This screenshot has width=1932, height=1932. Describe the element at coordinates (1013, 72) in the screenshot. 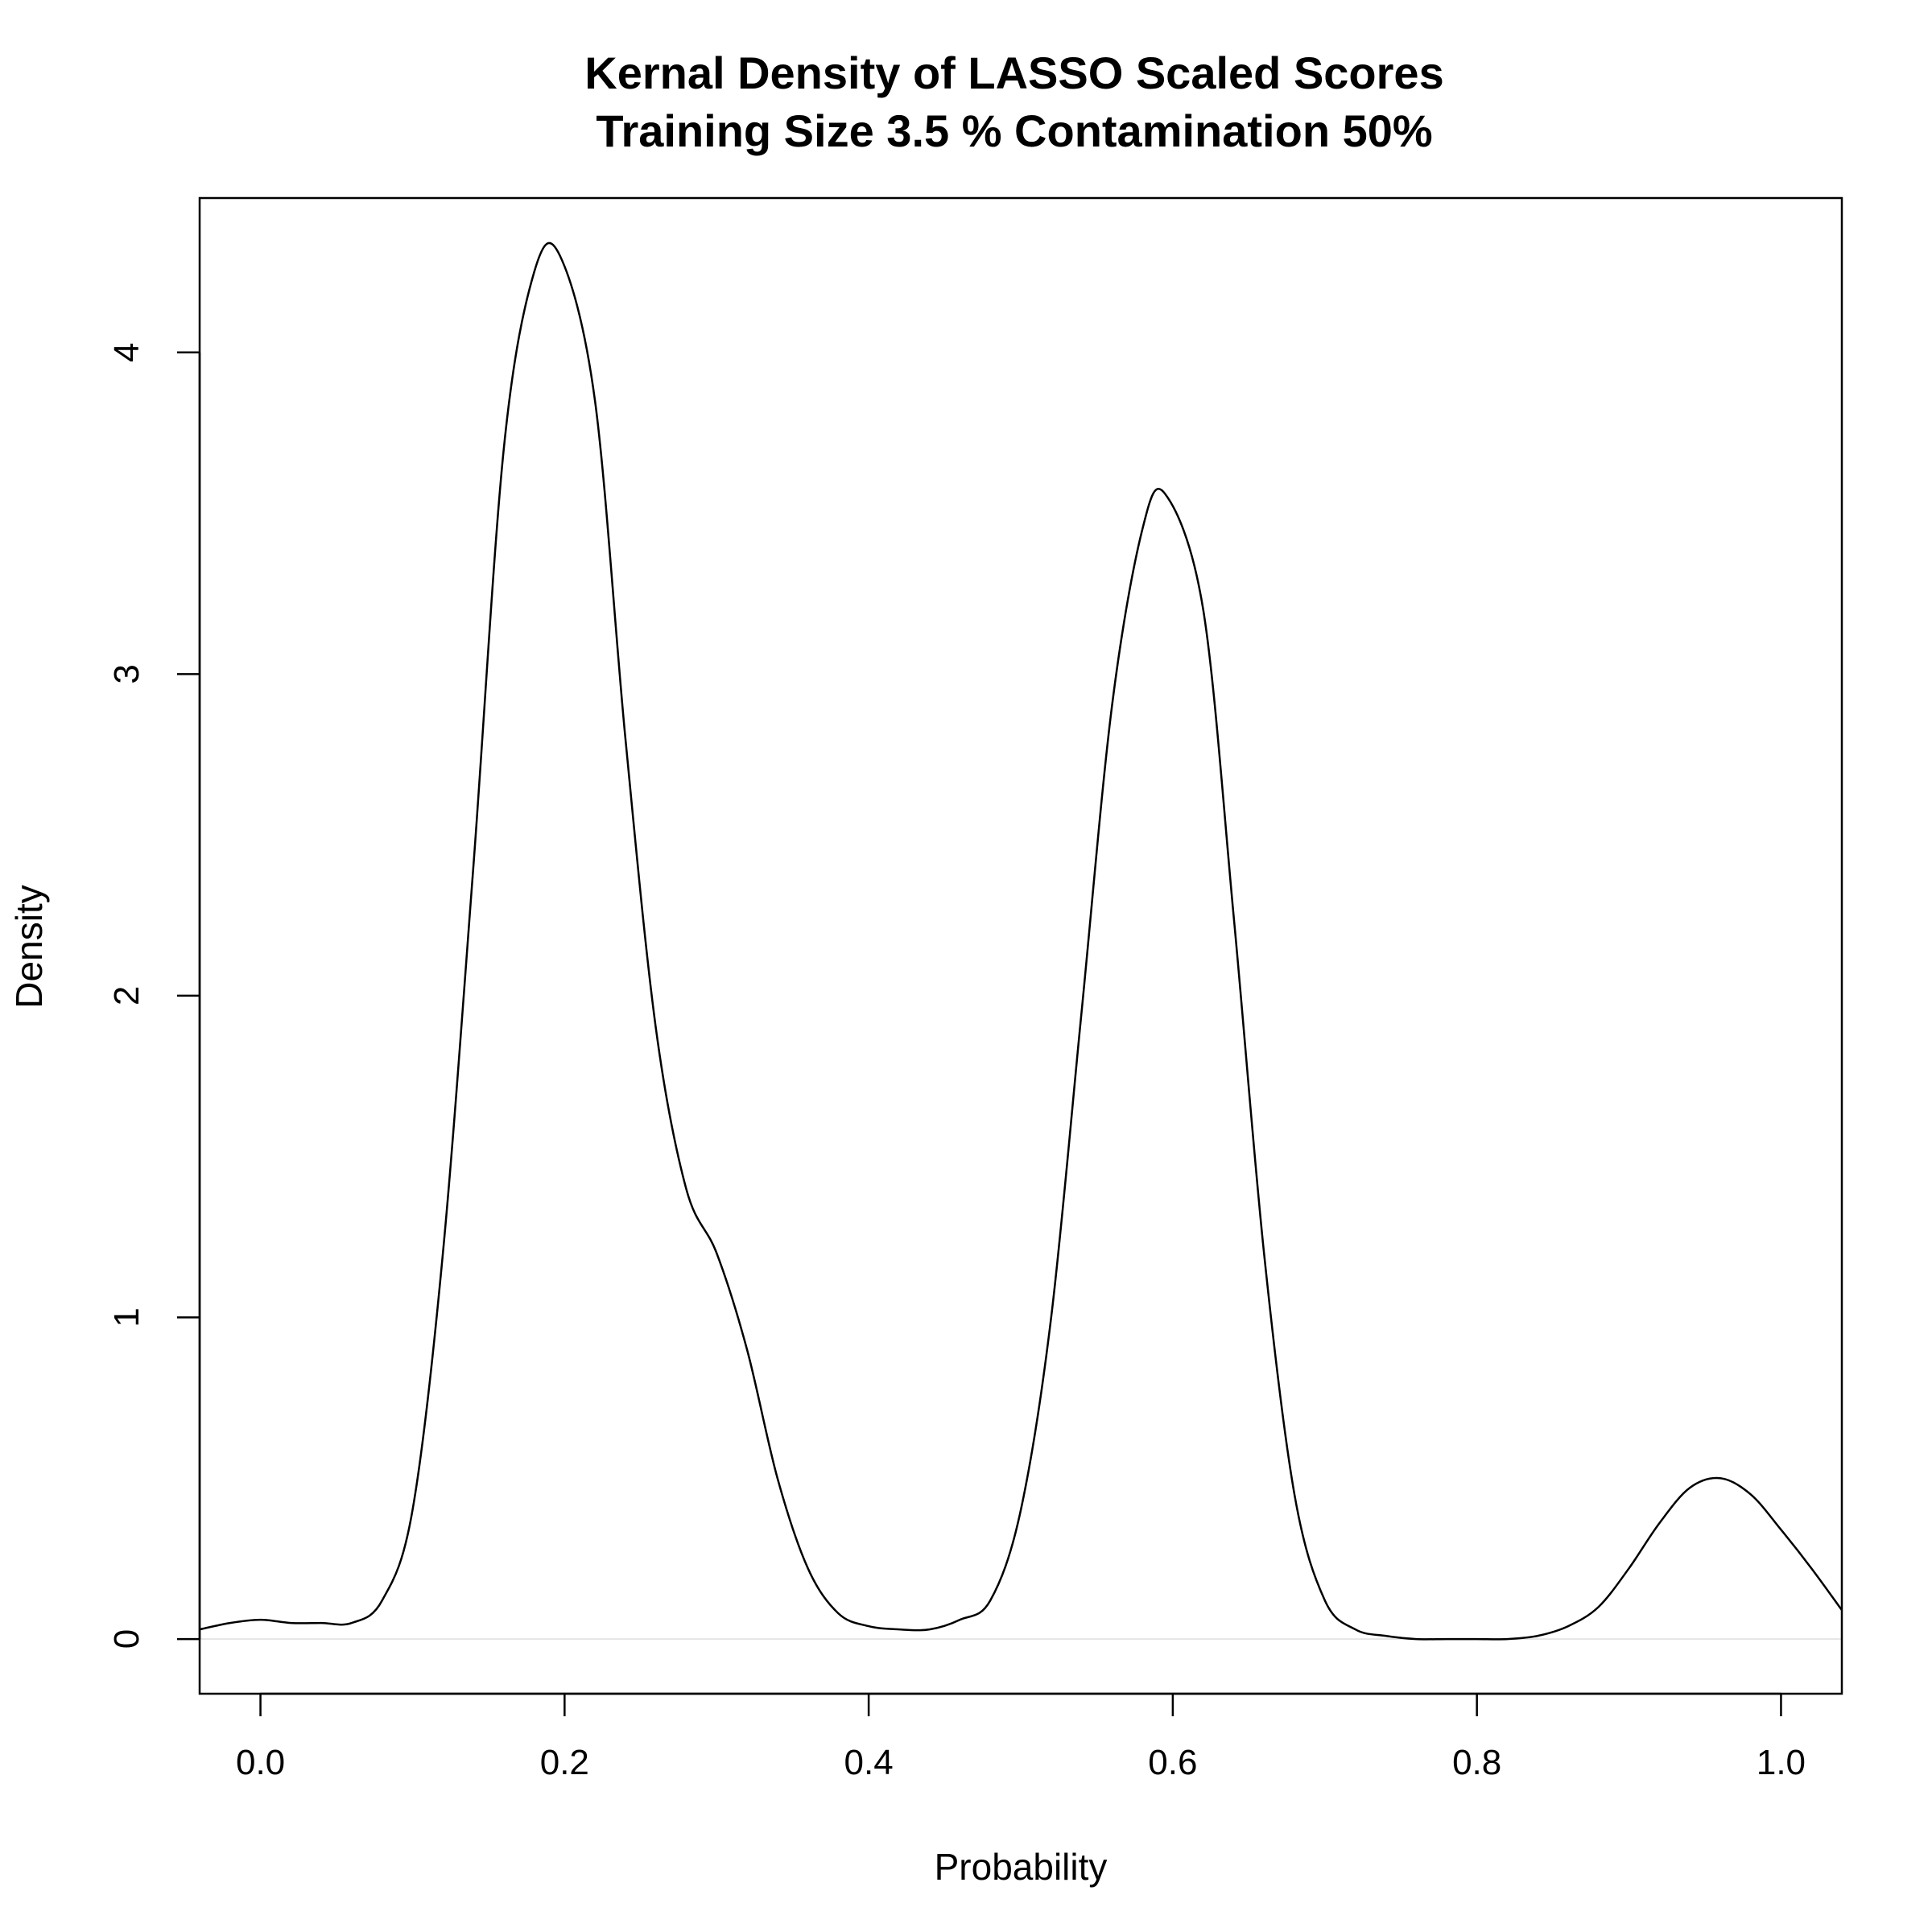

I see `chart-title: Kernal Density of LASSO Scaled Scores` at that location.